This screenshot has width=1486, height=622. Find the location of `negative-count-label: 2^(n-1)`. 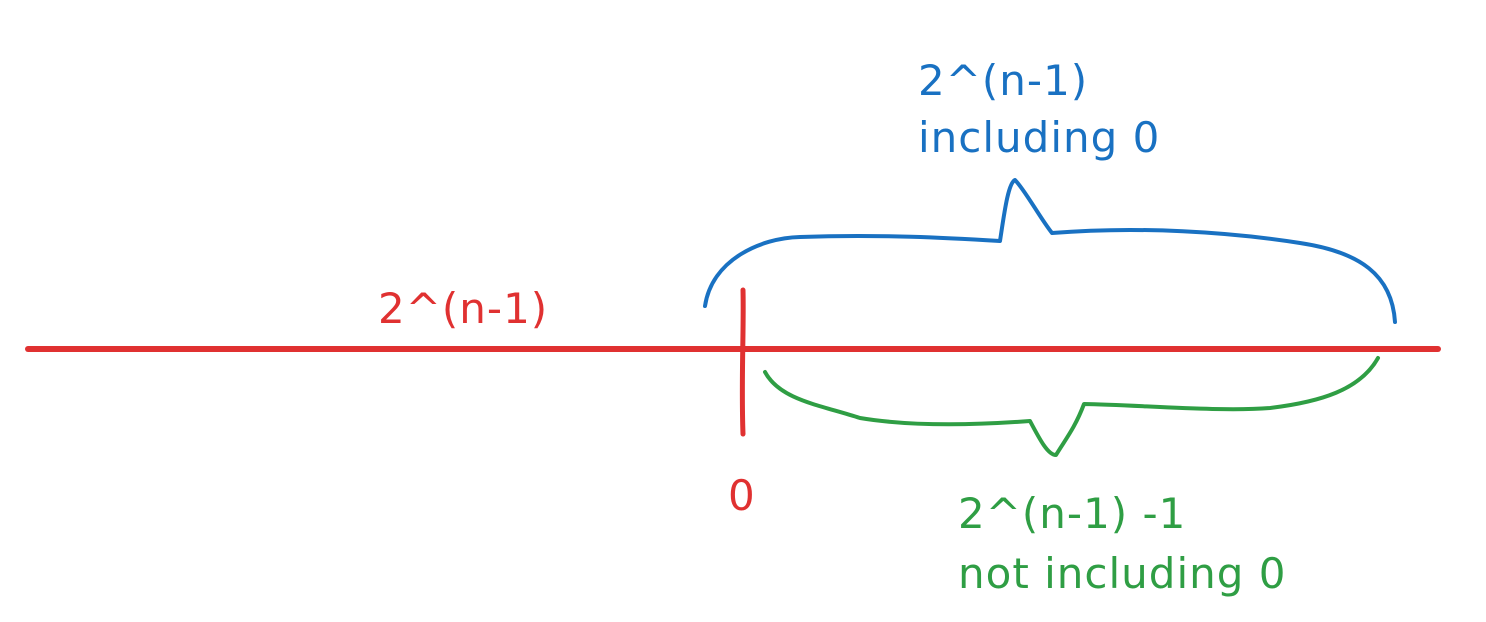

negative-count-label: 2^(n-1) is located at coordinates (463, 308).